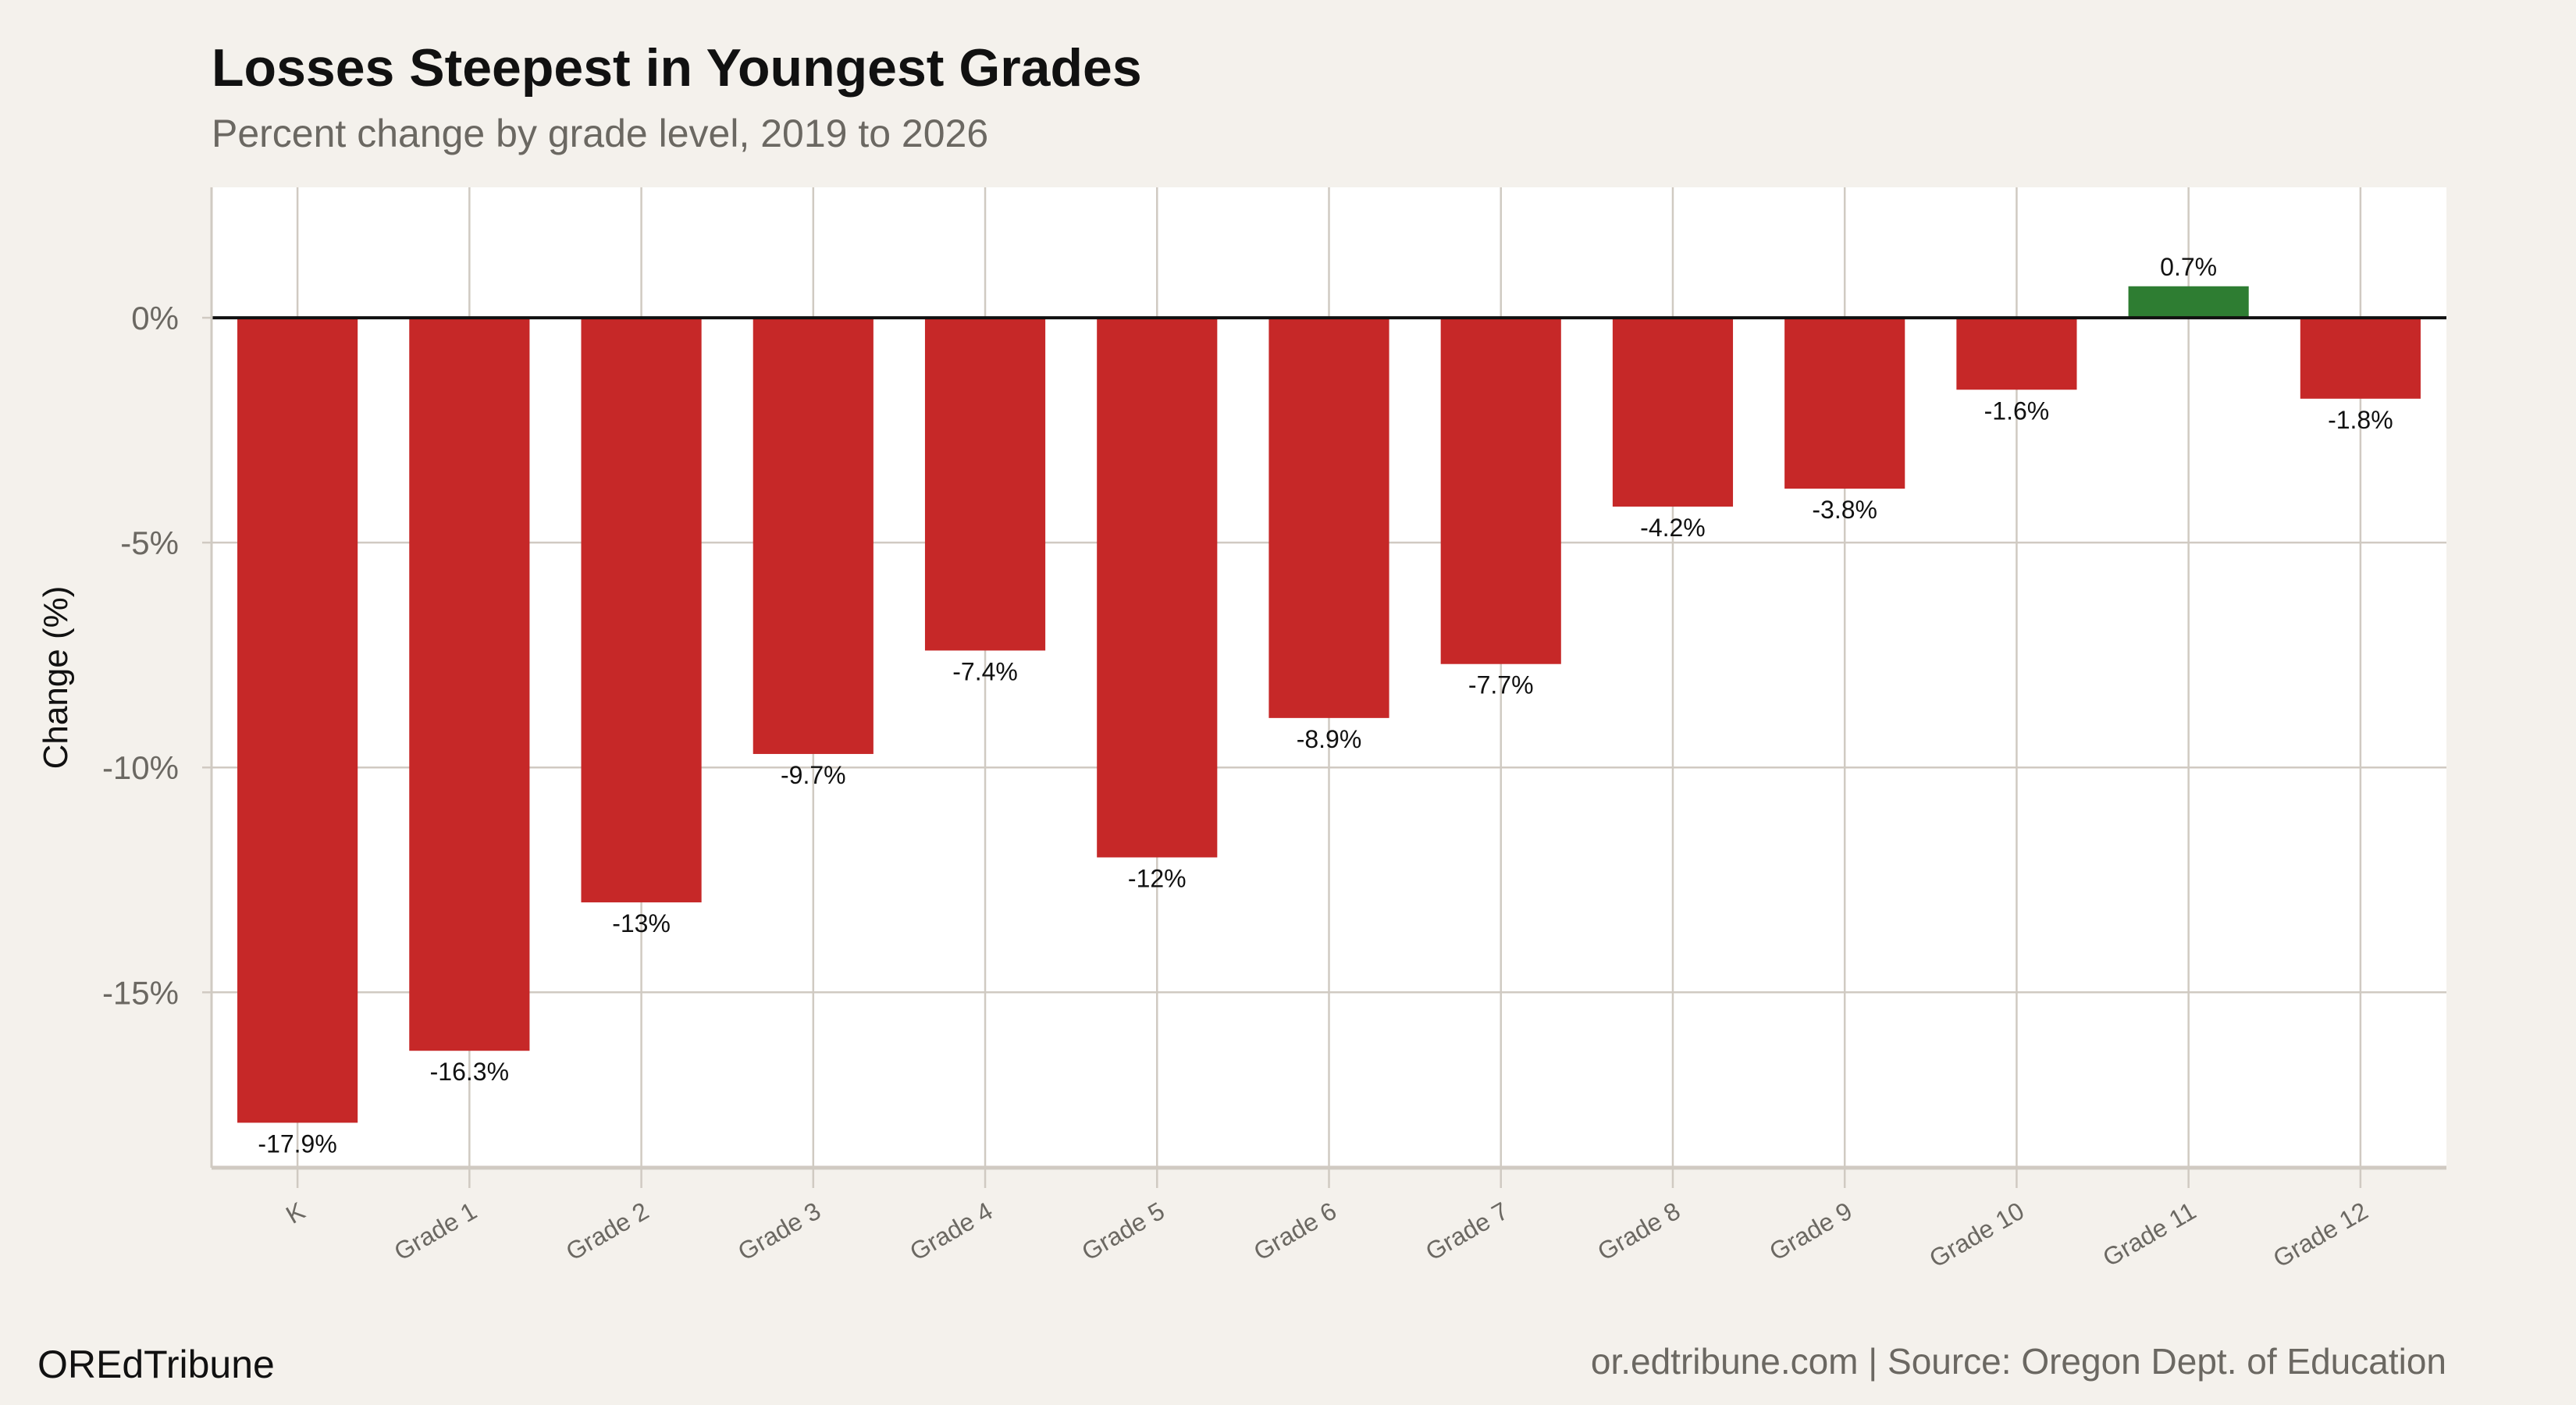 The image size is (2576, 1405). What do you see at coordinates (1638, 1231) in the screenshot?
I see `x-tick-label: Grade 8` at bounding box center [1638, 1231].